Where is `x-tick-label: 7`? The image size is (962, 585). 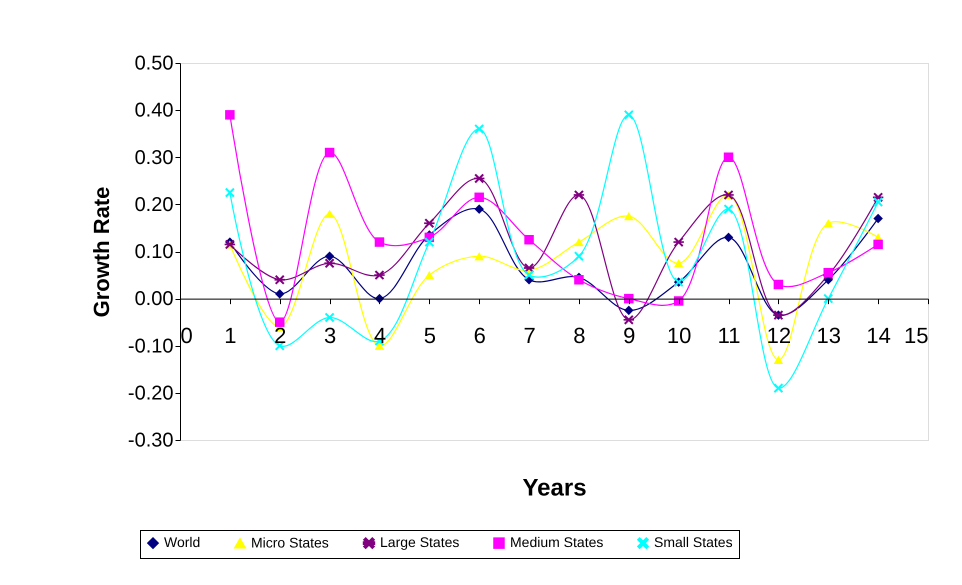
x-tick-label: 7 is located at coordinates (529, 335).